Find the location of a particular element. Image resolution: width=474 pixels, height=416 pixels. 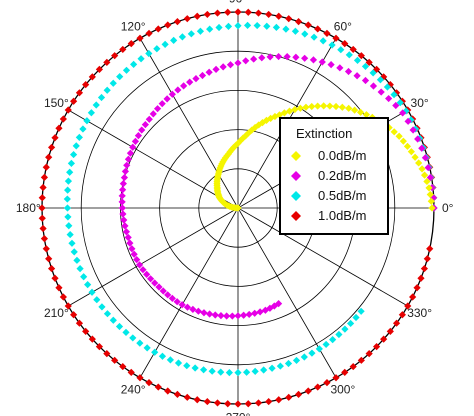

angle-tick-label: 90° is located at coordinates (238, 2).